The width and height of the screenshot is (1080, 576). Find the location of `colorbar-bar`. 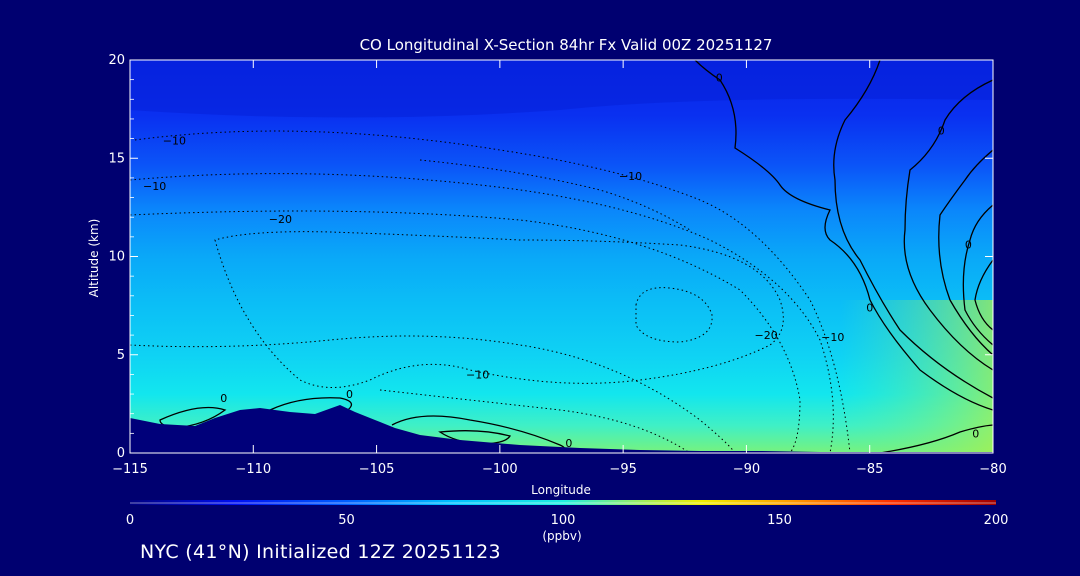

colorbar-bar is located at coordinates (563, 502).